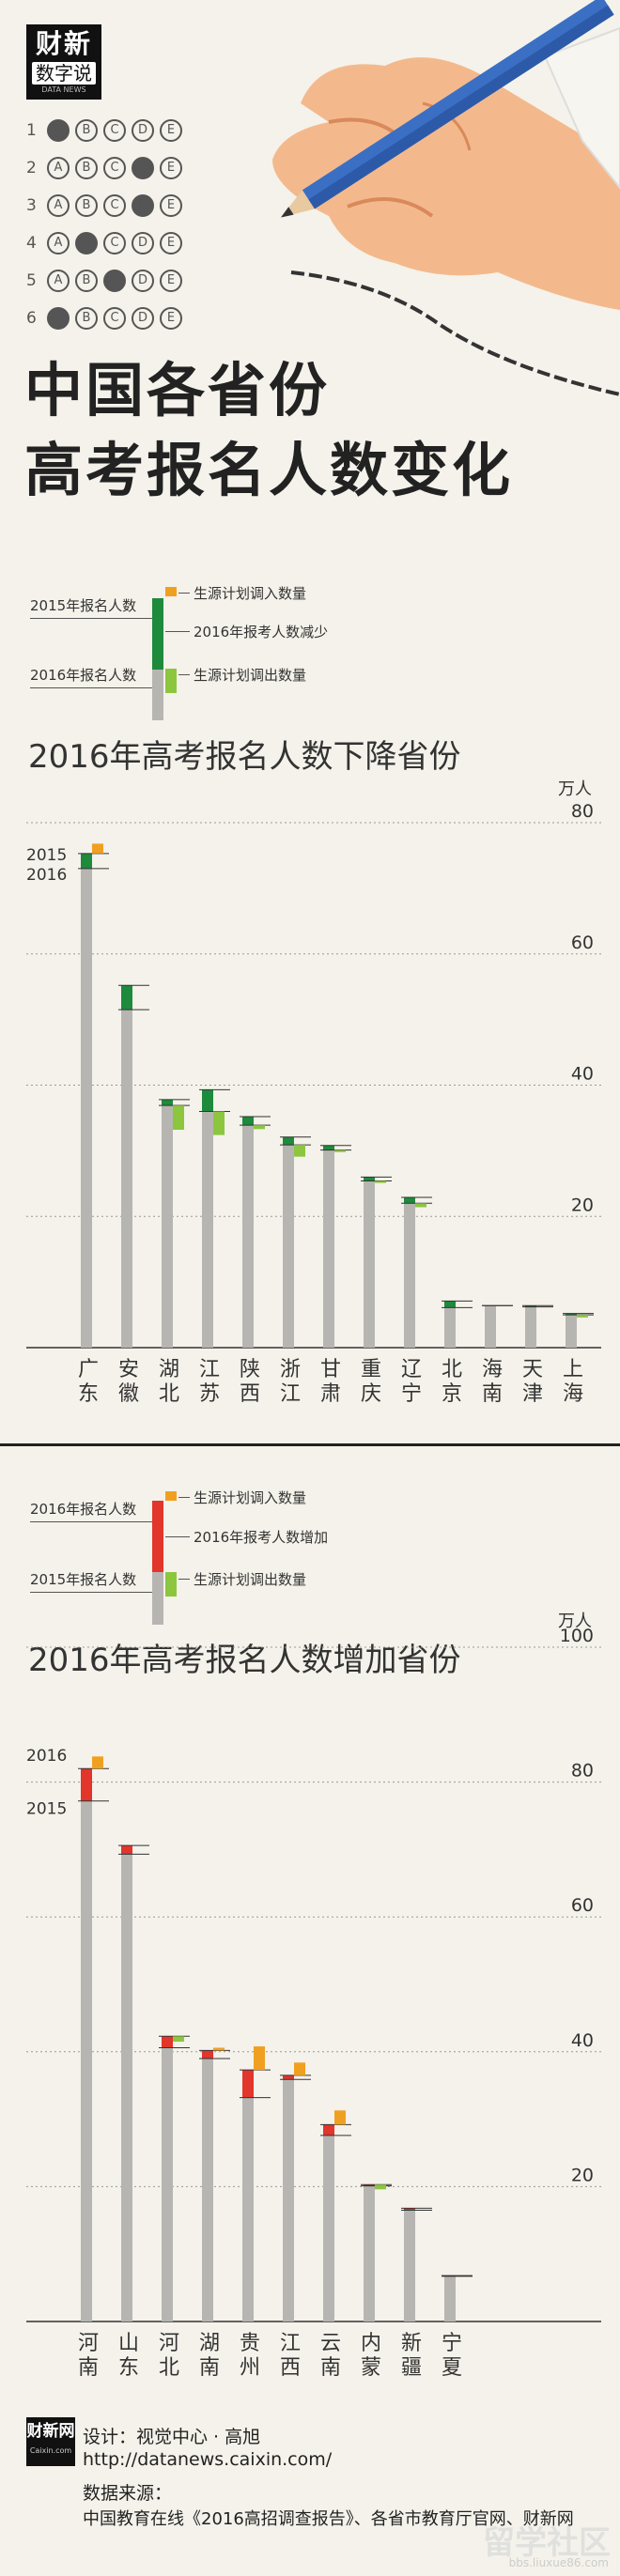 The height and width of the screenshot is (2576, 620). What do you see at coordinates (128, 2366) in the screenshot?
I see `x-tick-label: 东` at bounding box center [128, 2366].